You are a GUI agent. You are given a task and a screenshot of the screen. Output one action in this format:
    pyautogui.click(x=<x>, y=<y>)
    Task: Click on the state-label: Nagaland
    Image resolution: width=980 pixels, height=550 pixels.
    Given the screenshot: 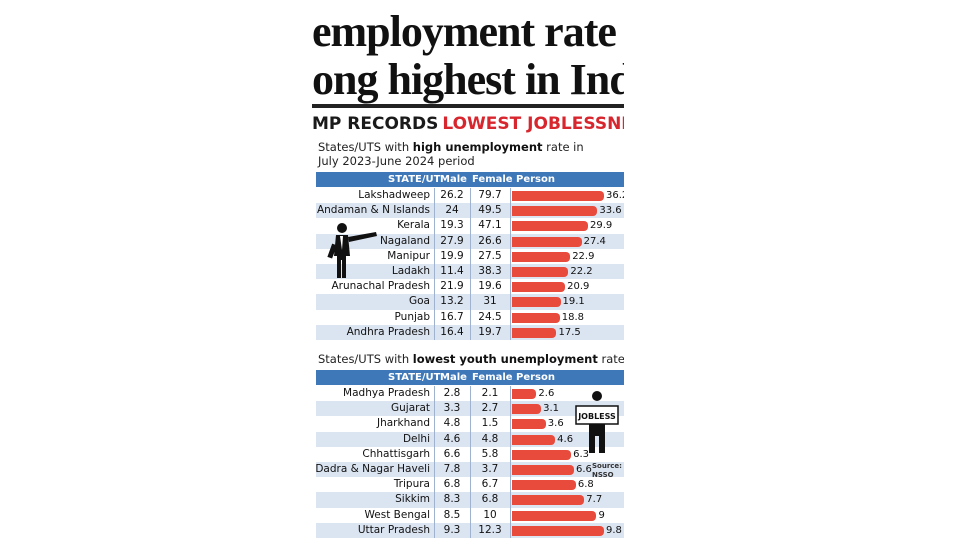 What is the action you would take?
    pyautogui.click(x=404, y=240)
    